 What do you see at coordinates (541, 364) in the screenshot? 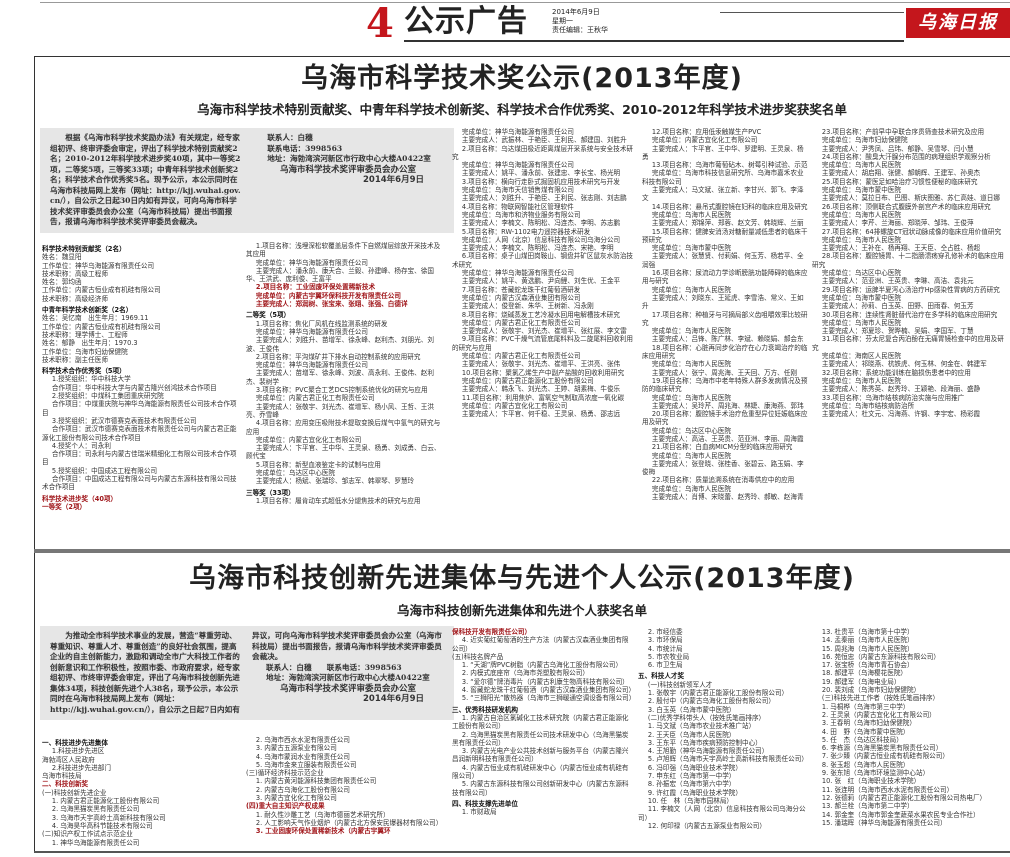
I see `list-item: 主要完成人：张敬宇、刘光杰、崔增平、王洪亮、张伟` at bounding box center [541, 364].